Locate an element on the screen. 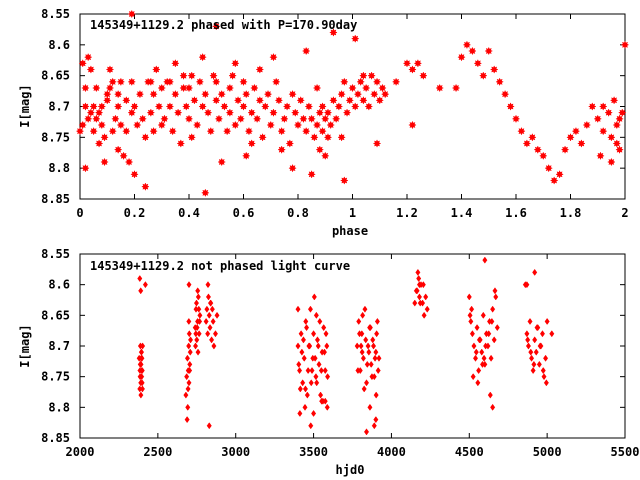  y-tick-label: 8.7 is located at coordinates (59, 107).